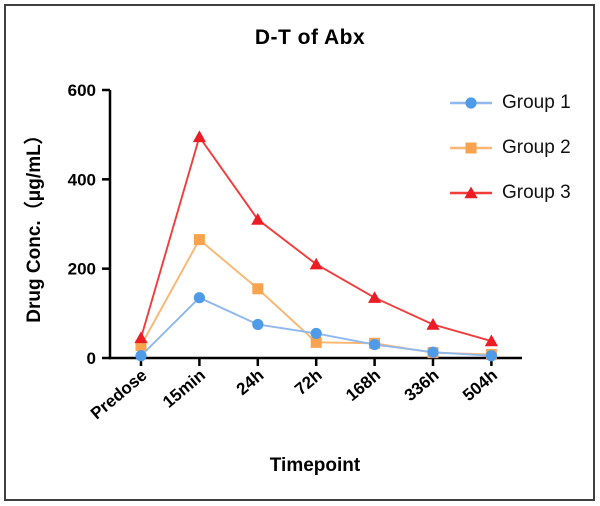 The width and height of the screenshot is (600, 506). I want to click on legend-item-group-3: Group 3, so click(510, 193).